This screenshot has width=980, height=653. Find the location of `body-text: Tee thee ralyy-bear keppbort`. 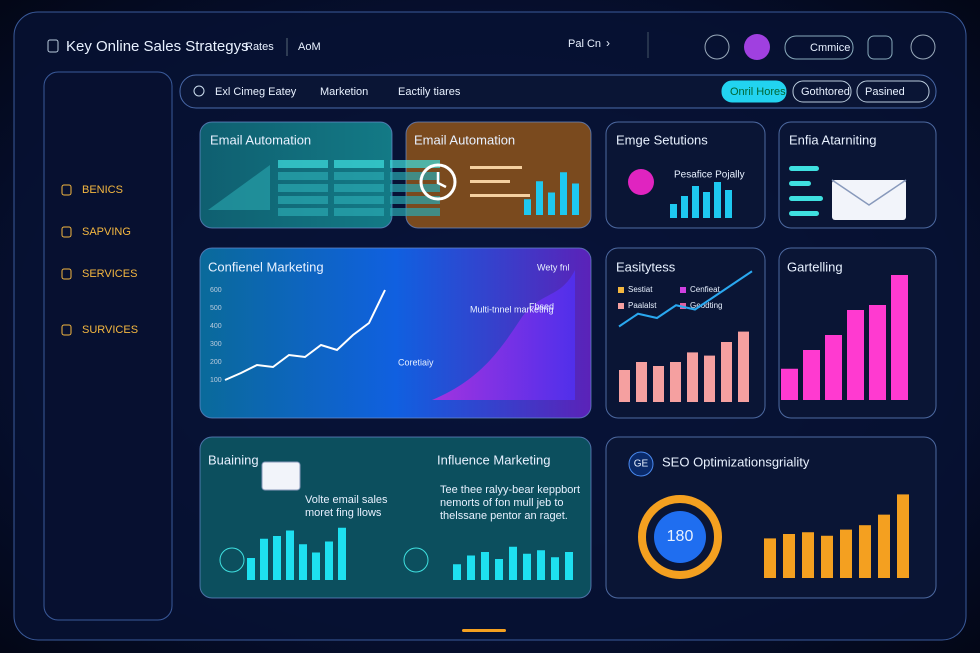

body-text: Tee thee ralyy-bear keppbort is located at coordinates (510, 490).